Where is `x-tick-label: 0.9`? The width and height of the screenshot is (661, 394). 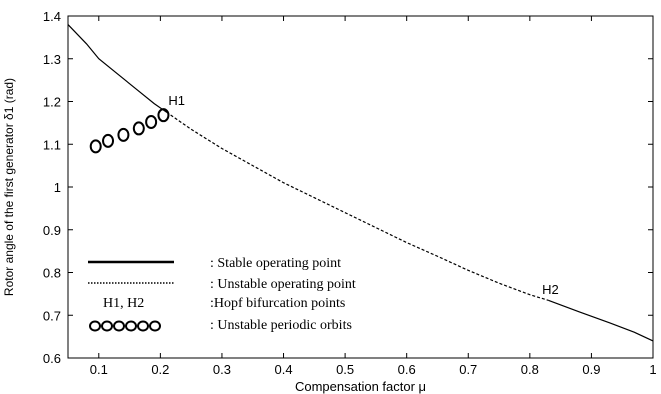
x-tick-label: 0.9 is located at coordinates (591, 369).